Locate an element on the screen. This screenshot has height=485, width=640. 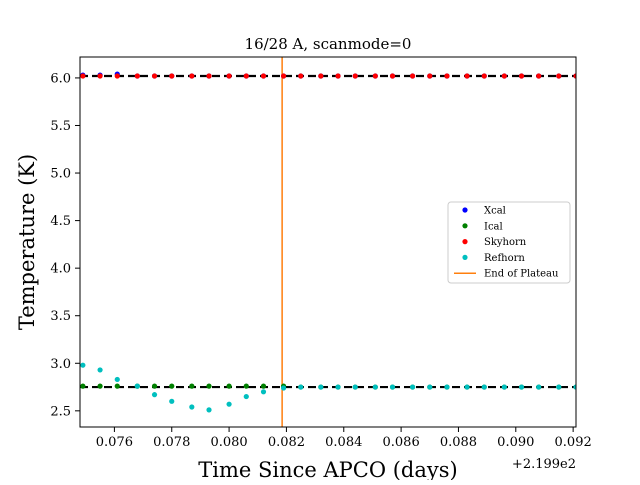
legend-swatch-skyhorn is located at coordinates (465, 242).